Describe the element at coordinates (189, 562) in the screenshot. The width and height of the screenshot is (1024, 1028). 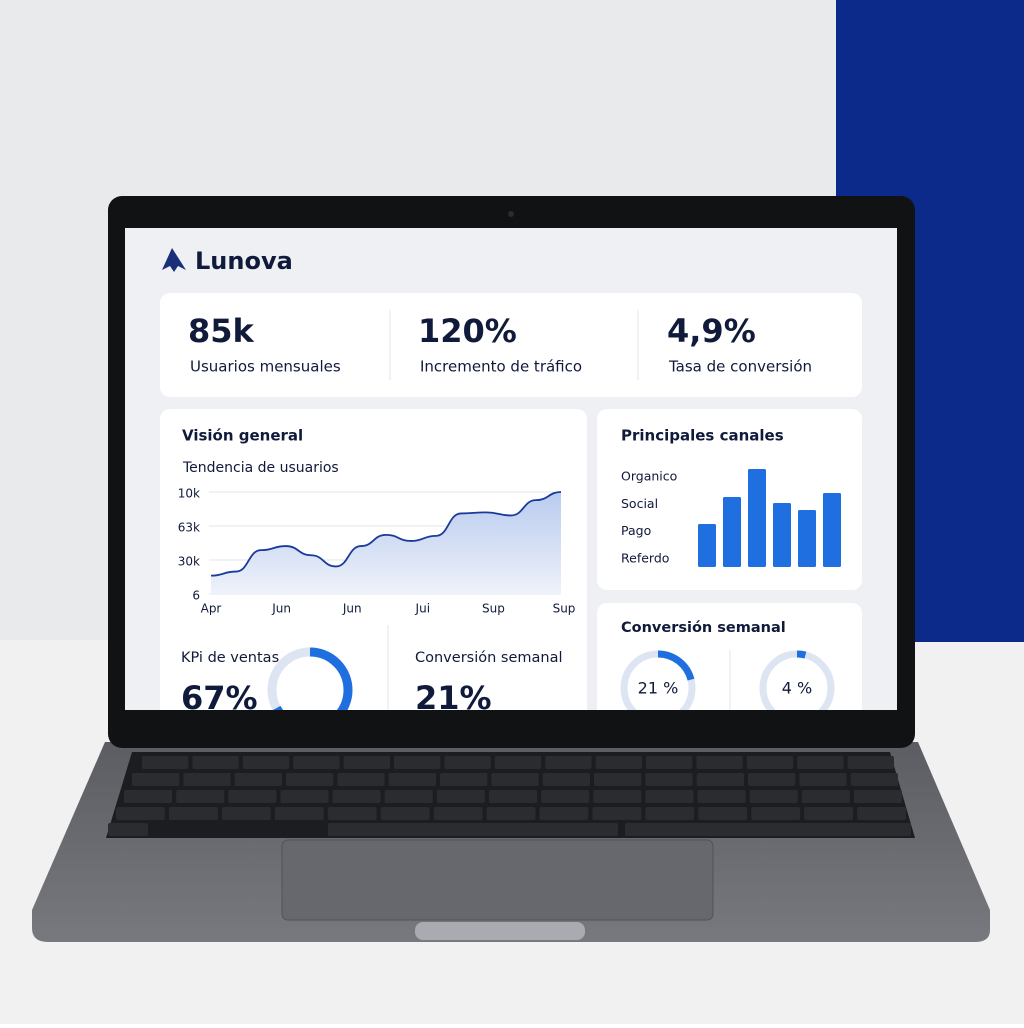
I see `y-tick-label: 30k` at that location.